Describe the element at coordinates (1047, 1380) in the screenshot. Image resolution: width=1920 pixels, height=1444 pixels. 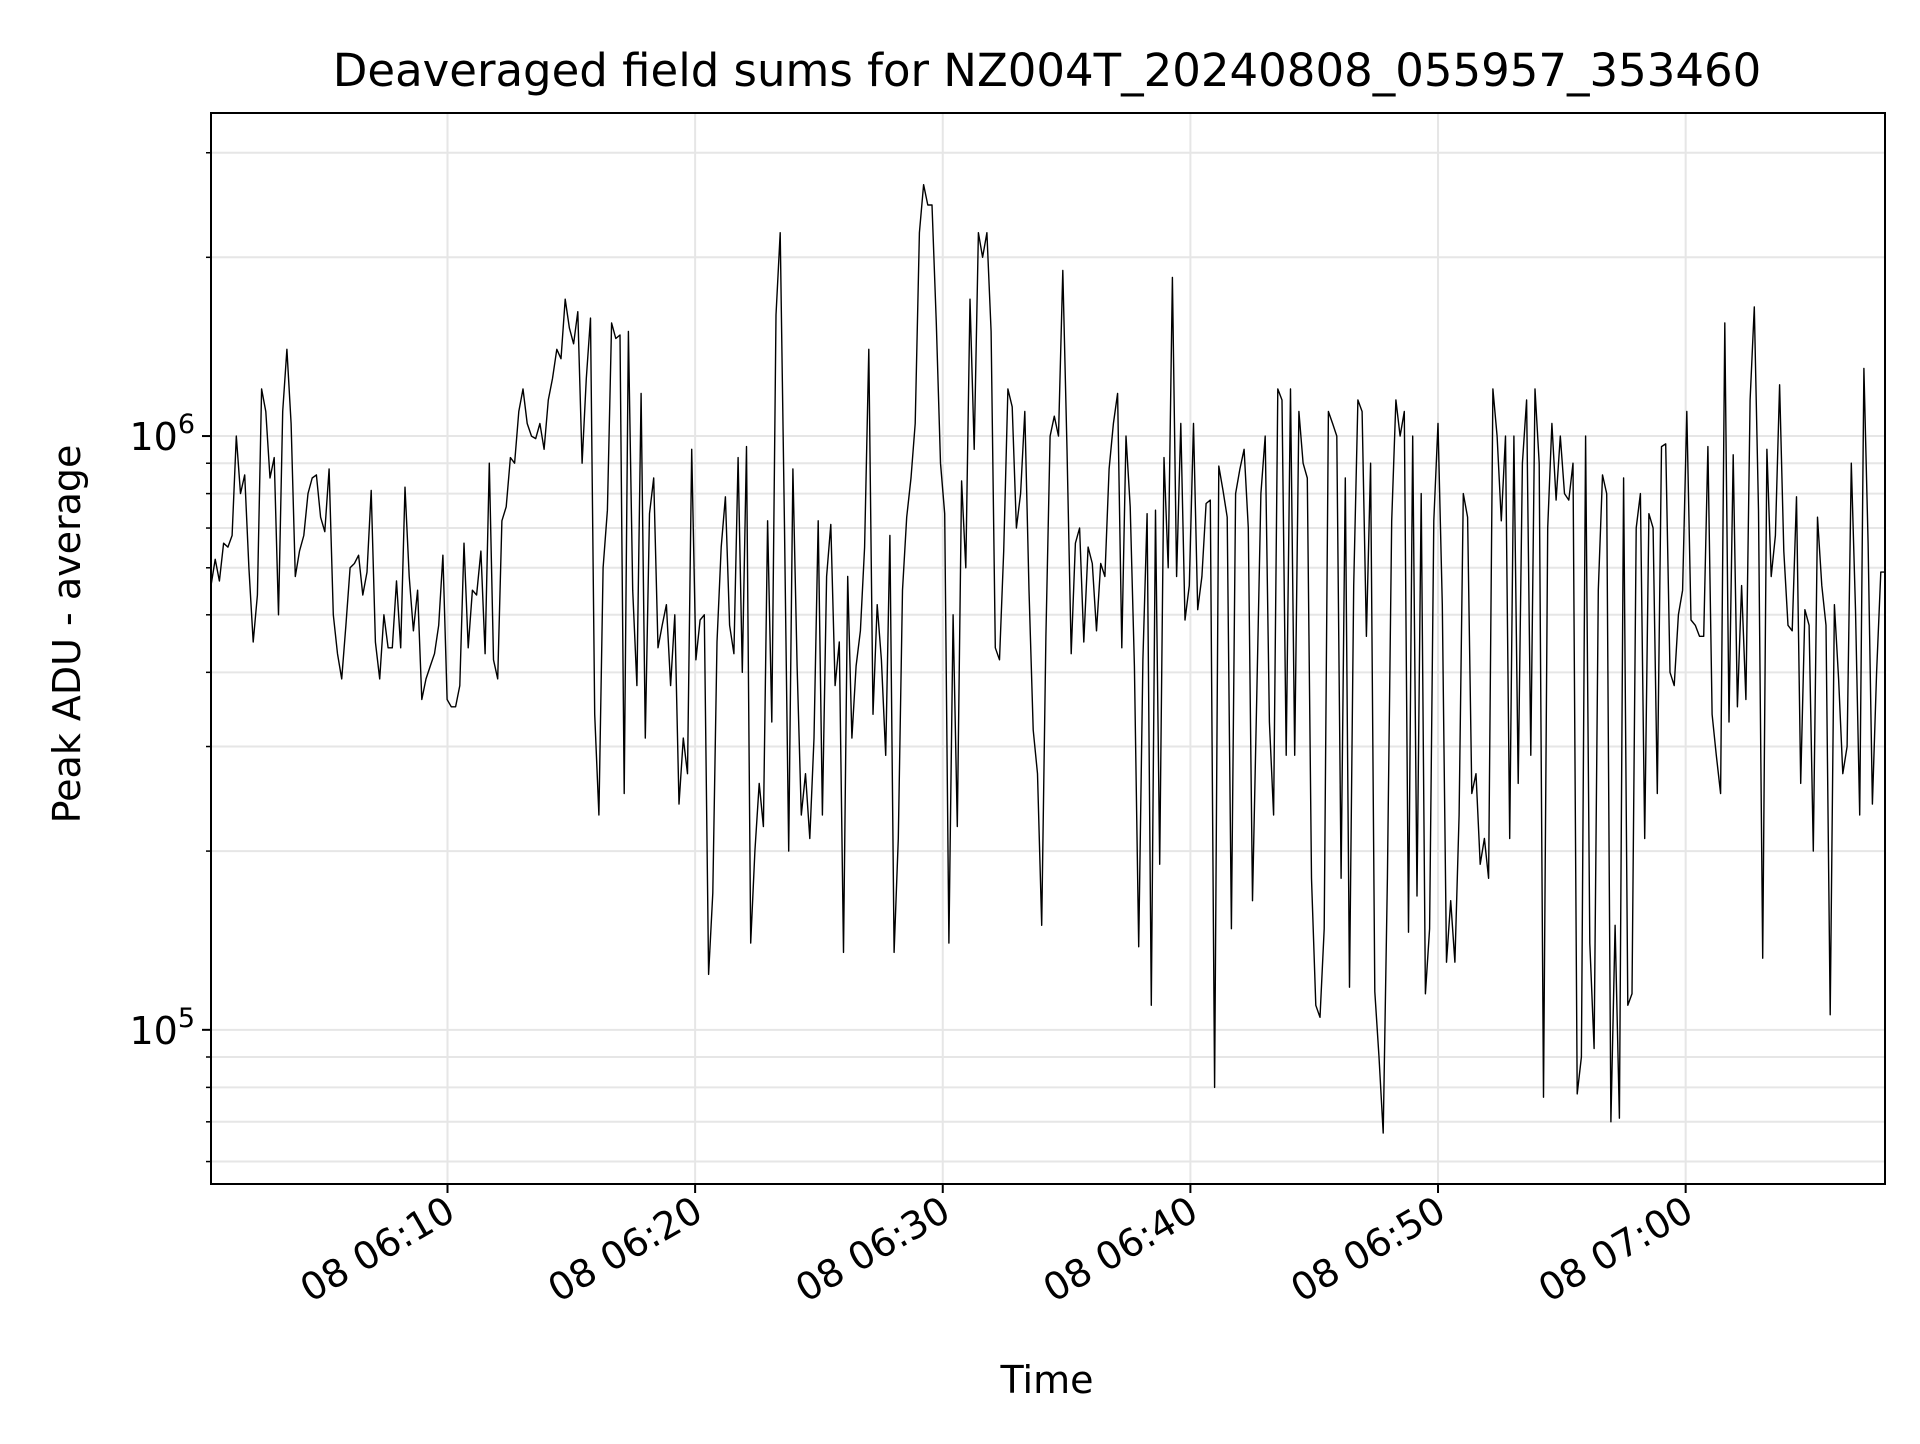
I see `x-axis-label: Time` at that location.